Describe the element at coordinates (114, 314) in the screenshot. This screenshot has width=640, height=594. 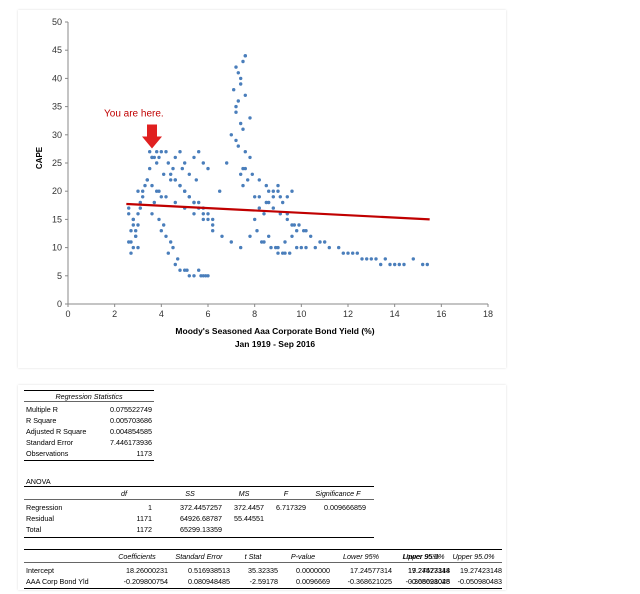
I see `x-tick-label: 2` at that location.